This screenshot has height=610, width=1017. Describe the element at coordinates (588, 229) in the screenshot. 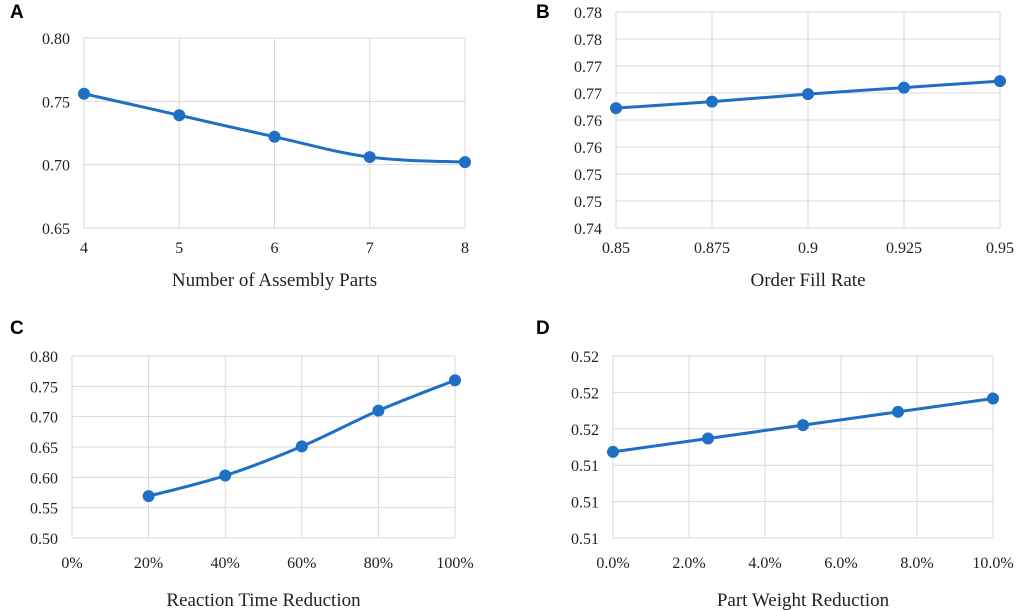

I see `y-tick-label: 0.74` at that location.